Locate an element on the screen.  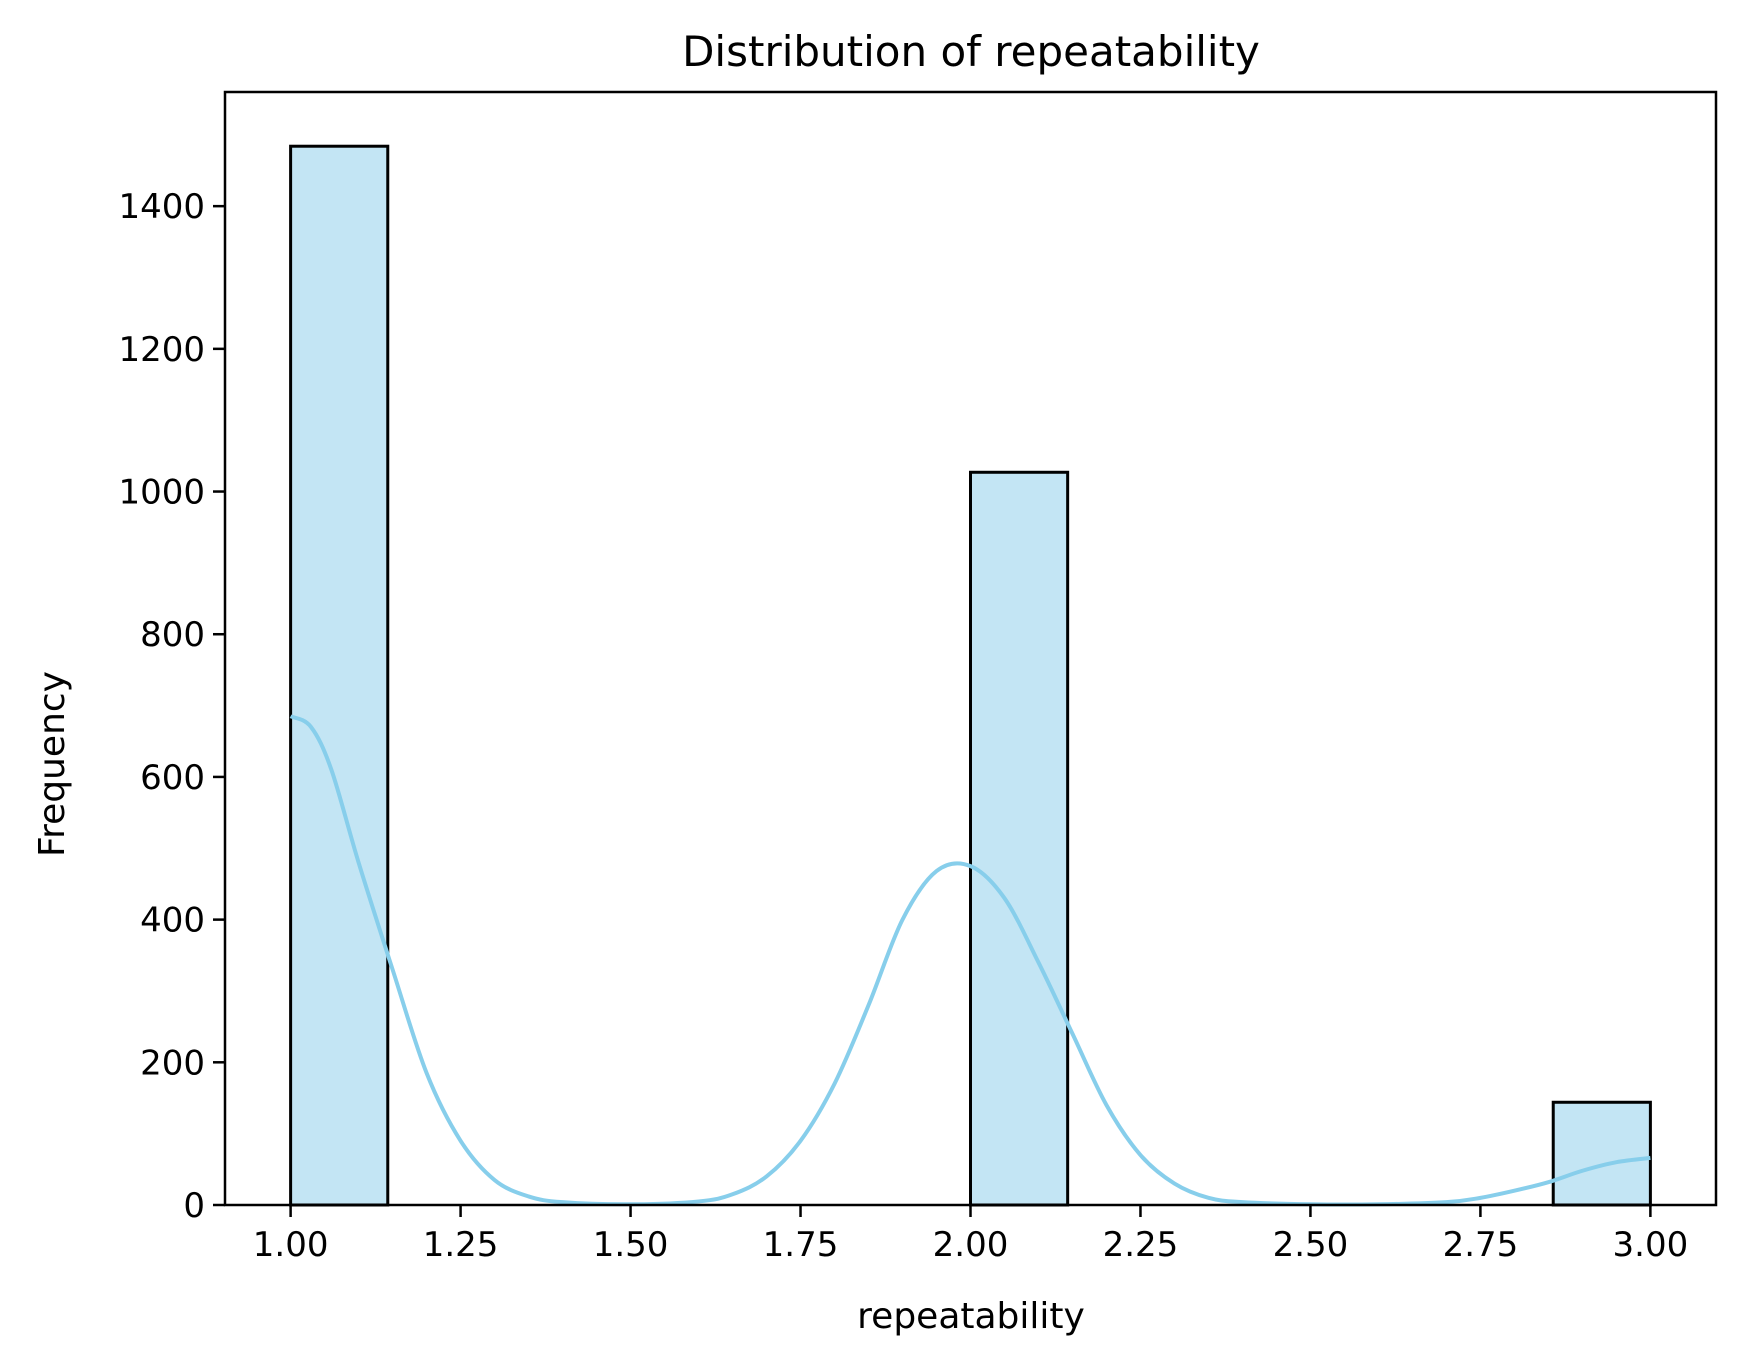
x-tick-label: 1.25 is located at coordinates (461, 1245).